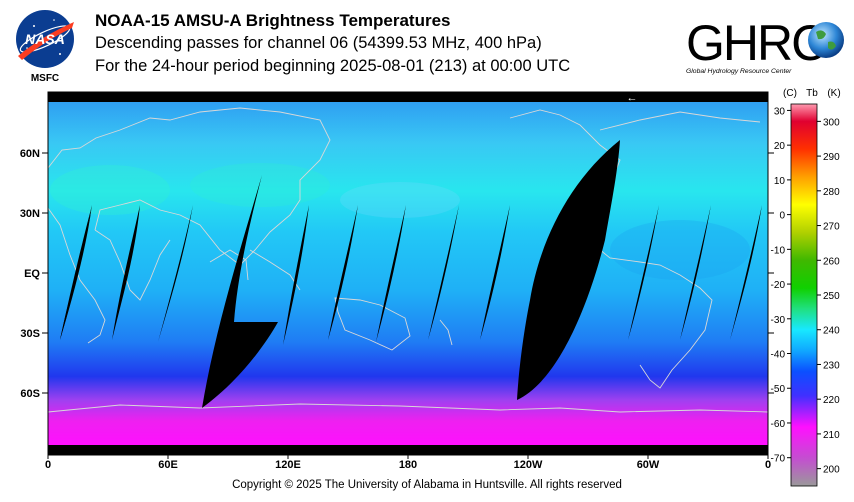  What do you see at coordinates (831, 157) in the screenshot?
I see `kelvin-label: 290` at bounding box center [831, 157].